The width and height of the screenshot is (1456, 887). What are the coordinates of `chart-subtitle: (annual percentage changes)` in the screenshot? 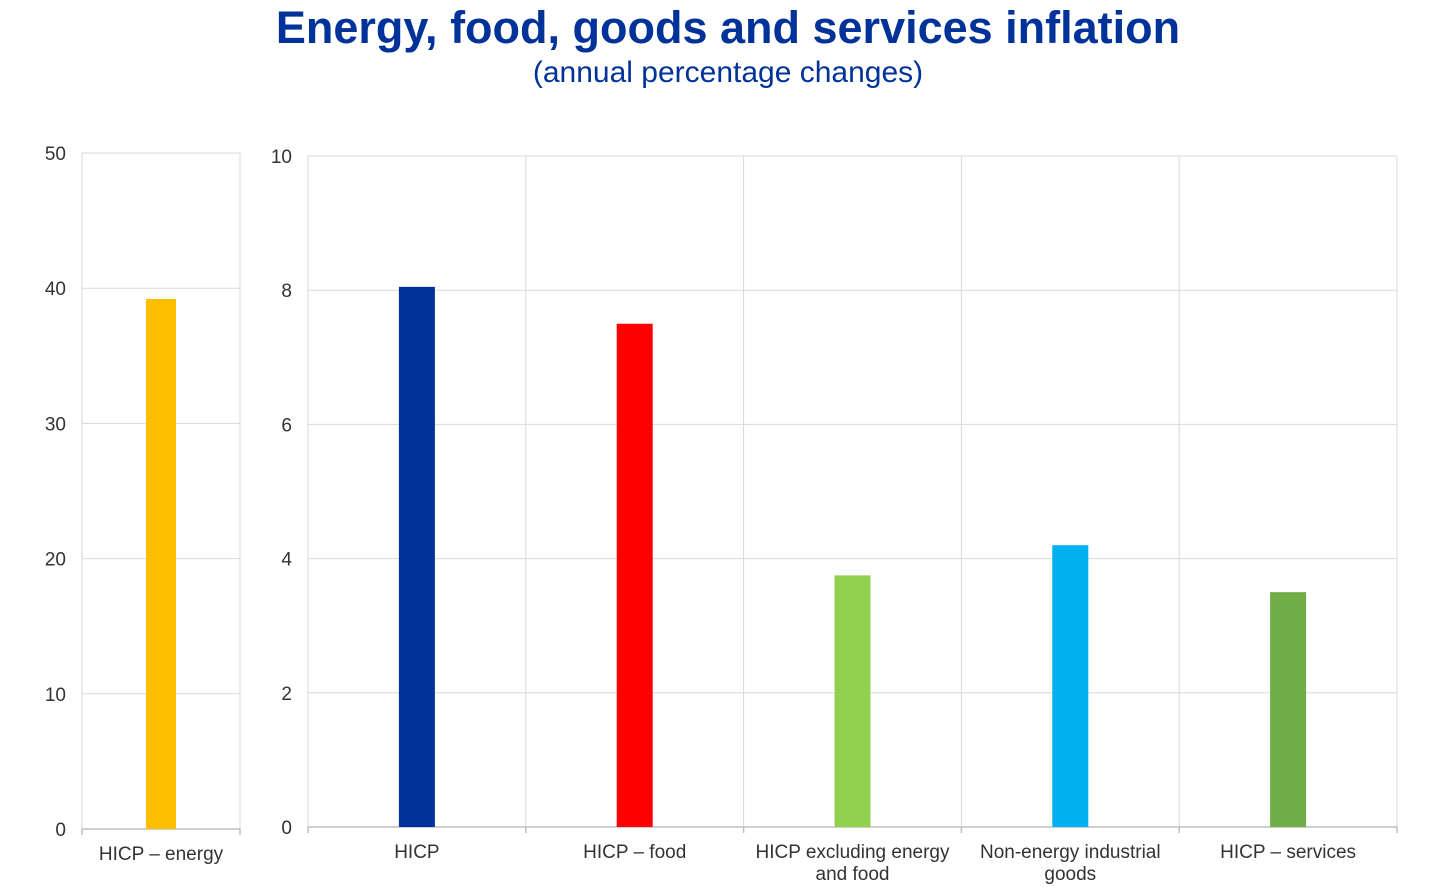 It's located at (728, 72).